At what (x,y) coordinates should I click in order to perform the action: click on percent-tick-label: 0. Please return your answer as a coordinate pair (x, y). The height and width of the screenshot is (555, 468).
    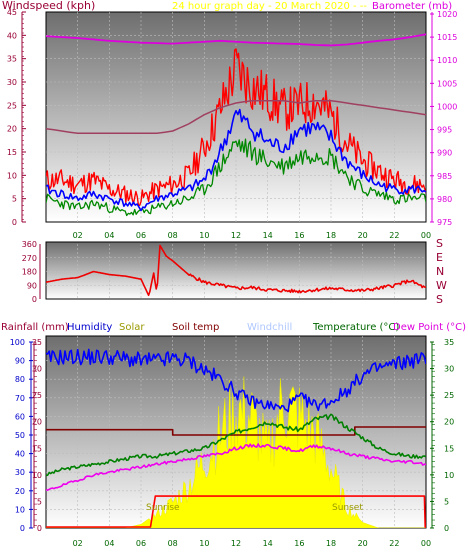
    Looking at the image, I should click on (22, 528).